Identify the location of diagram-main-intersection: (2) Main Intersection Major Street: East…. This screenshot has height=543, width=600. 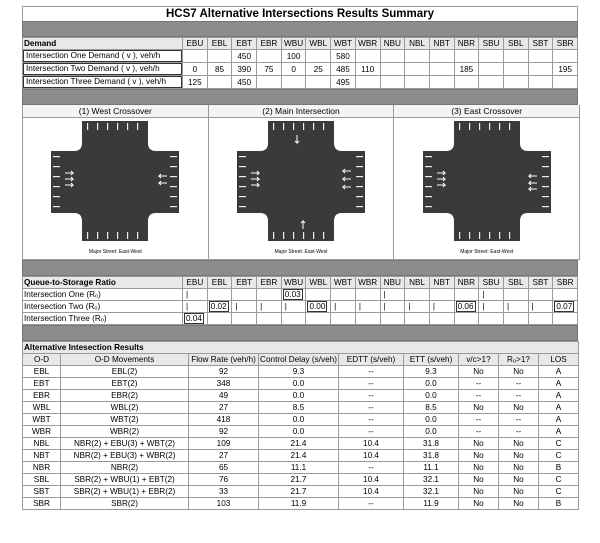
(301, 182).